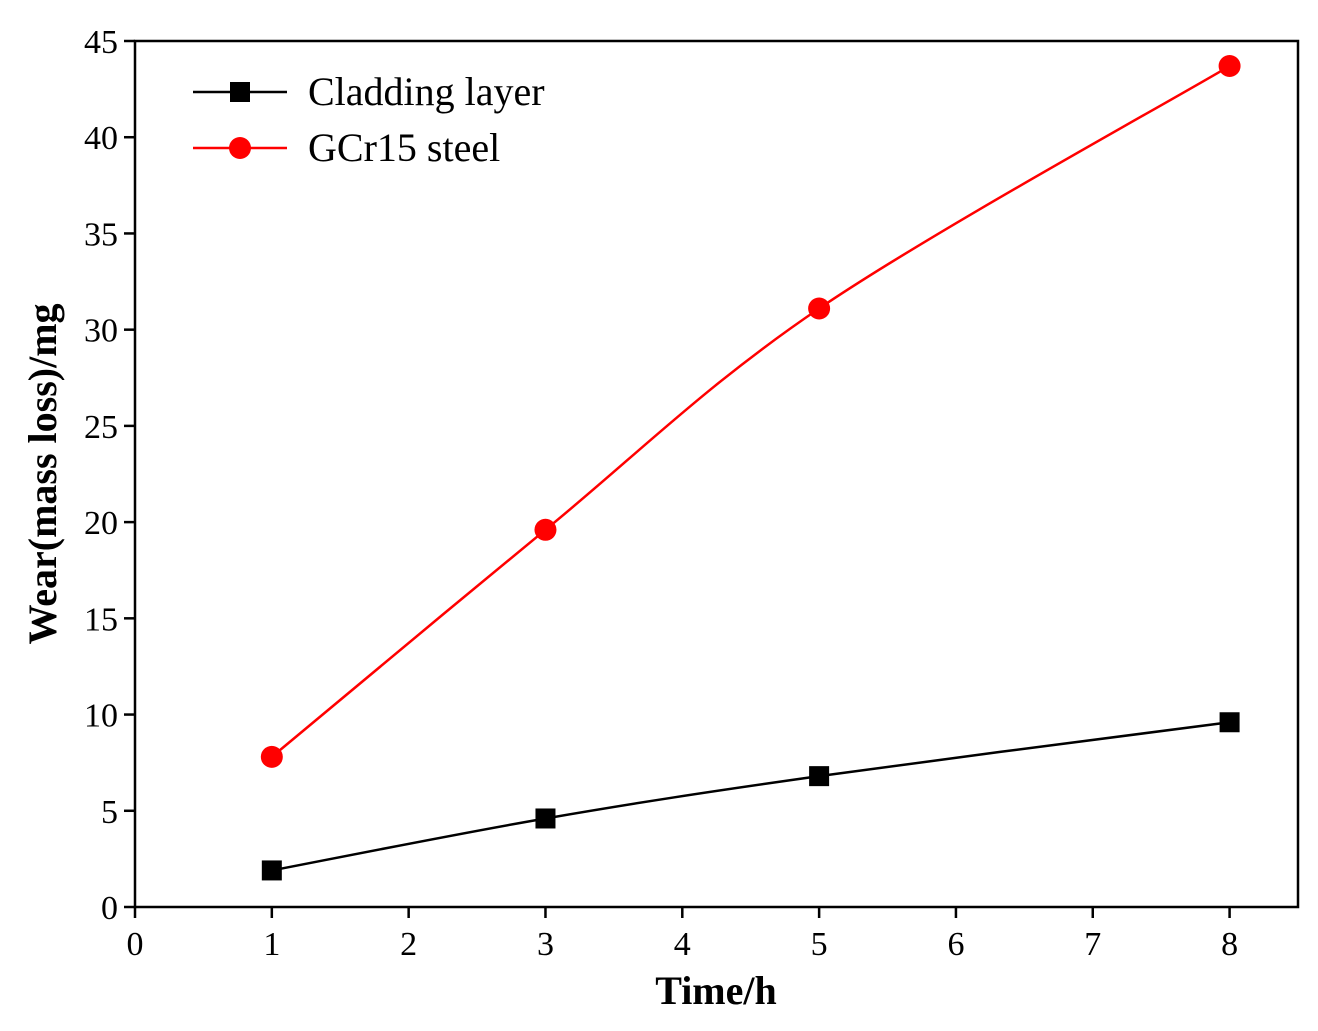 The height and width of the screenshot is (1031, 1318). I want to click on legend: Cladding layer GCr15 steel, so click(369, 119).